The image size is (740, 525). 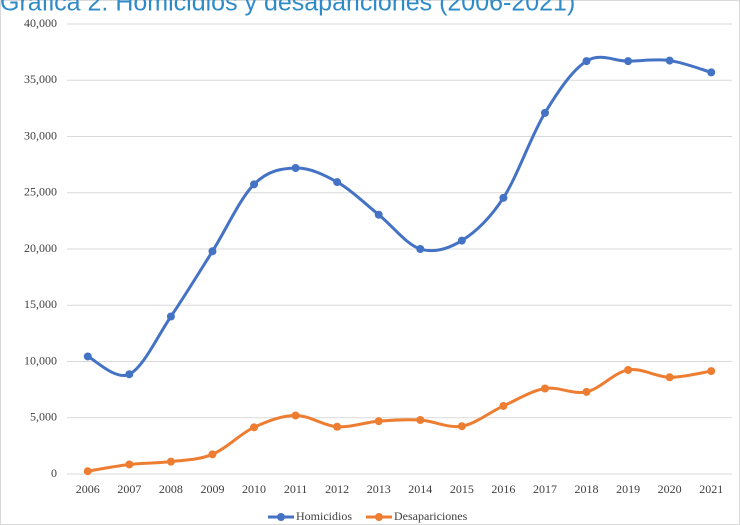 What do you see at coordinates (628, 489) in the screenshot?
I see `x-tick-label: 2019` at bounding box center [628, 489].